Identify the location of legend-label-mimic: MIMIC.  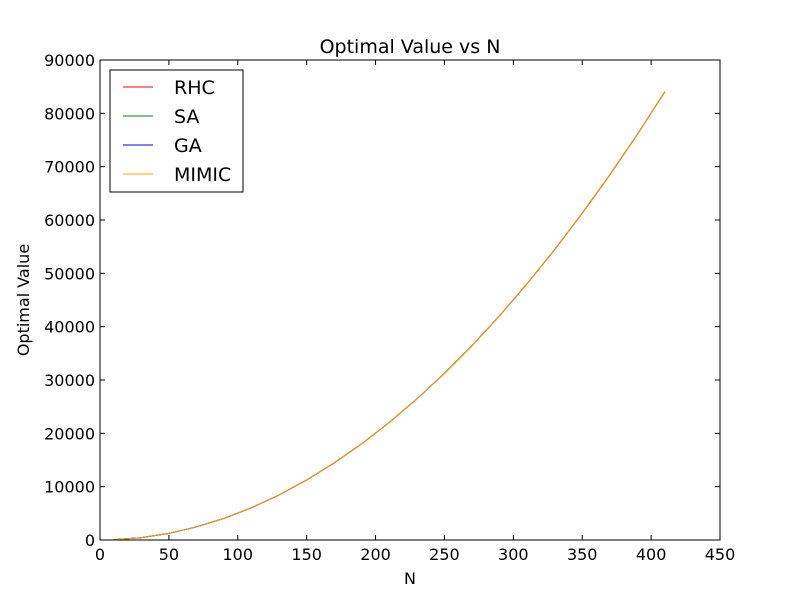
(202, 175).